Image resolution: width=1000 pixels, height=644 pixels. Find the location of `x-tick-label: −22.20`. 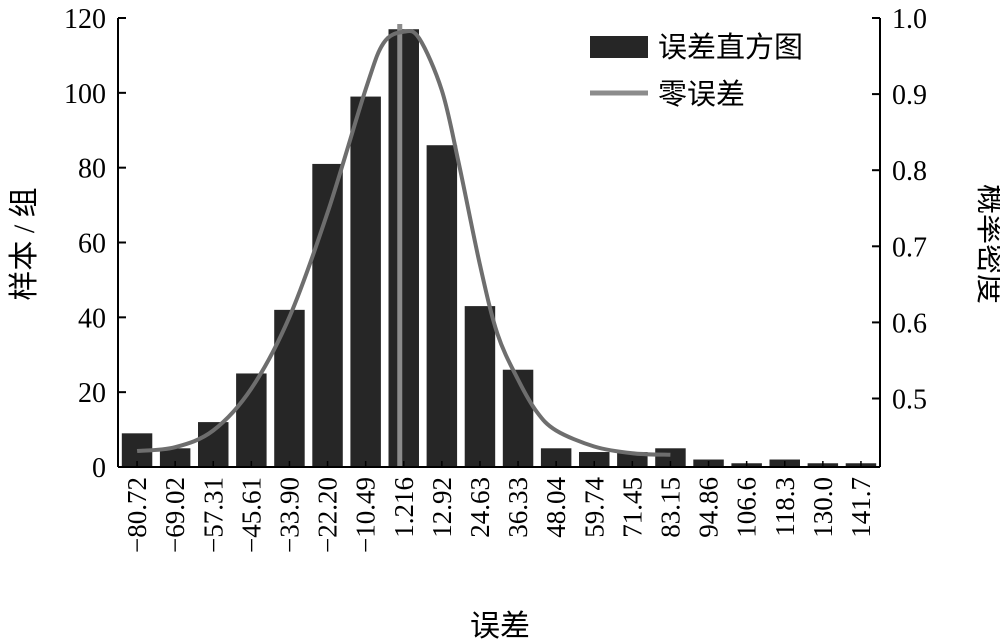

x-tick-label: −22.20 is located at coordinates (328, 515).